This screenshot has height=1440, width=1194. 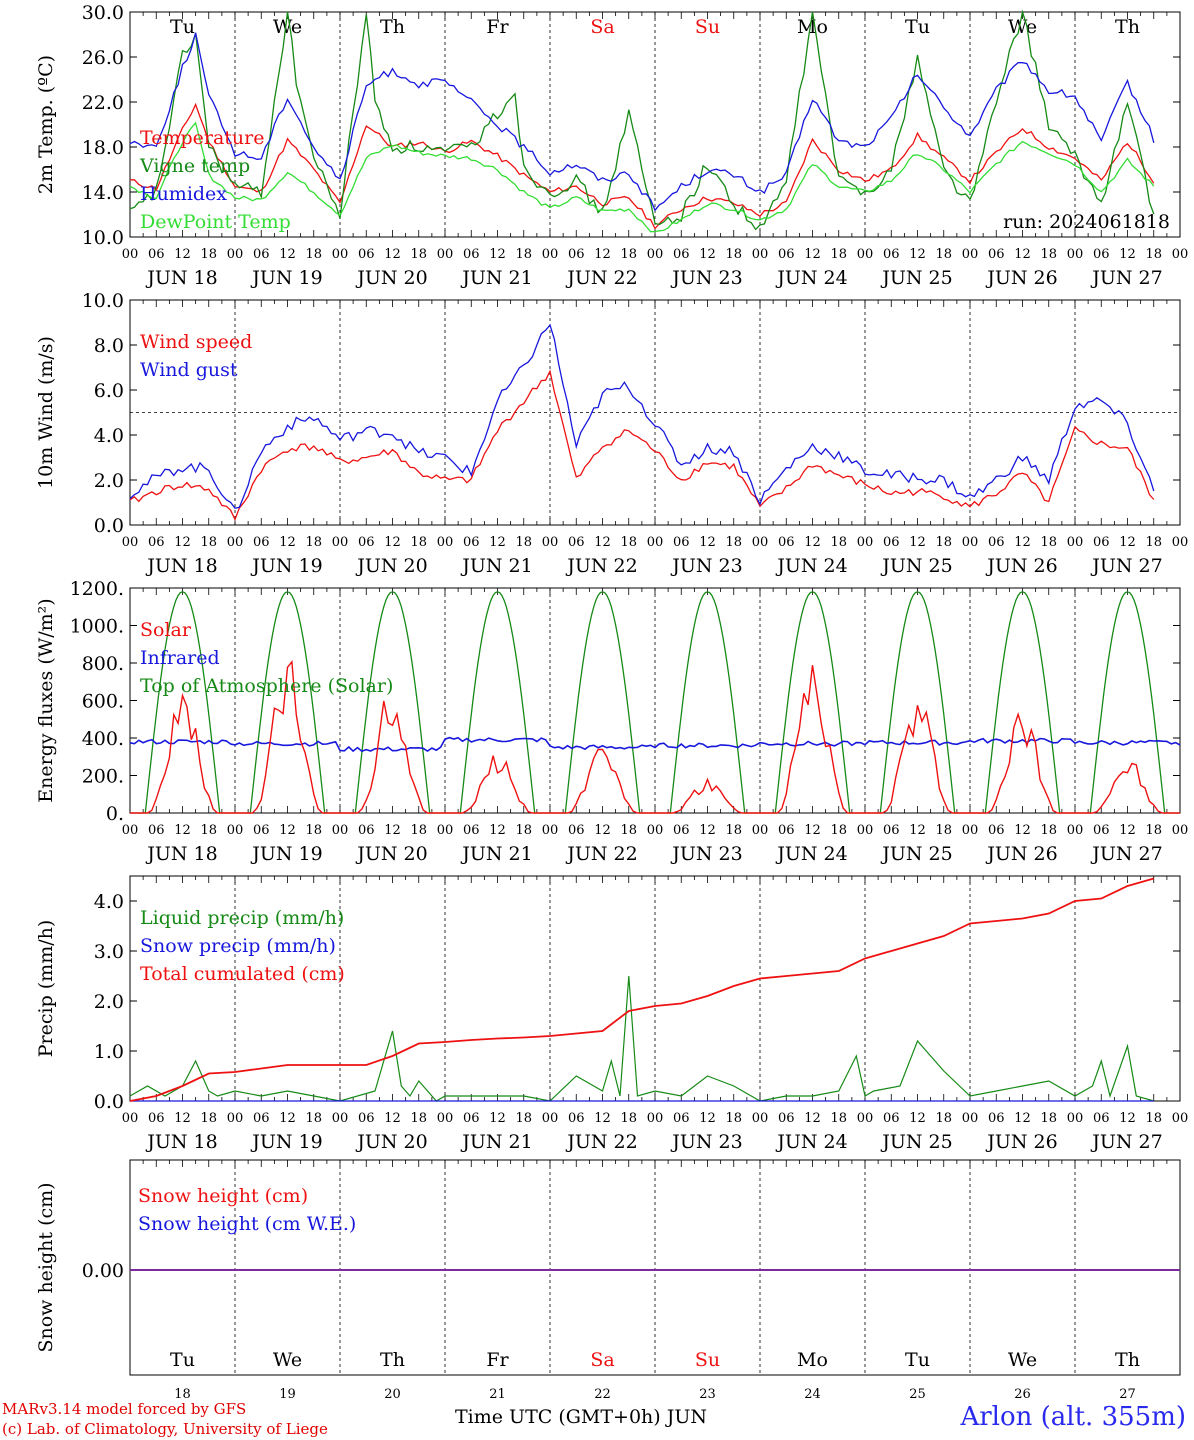 What do you see at coordinates (166, 630) in the screenshot?
I see `legend-entry: Solar` at bounding box center [166, 630].